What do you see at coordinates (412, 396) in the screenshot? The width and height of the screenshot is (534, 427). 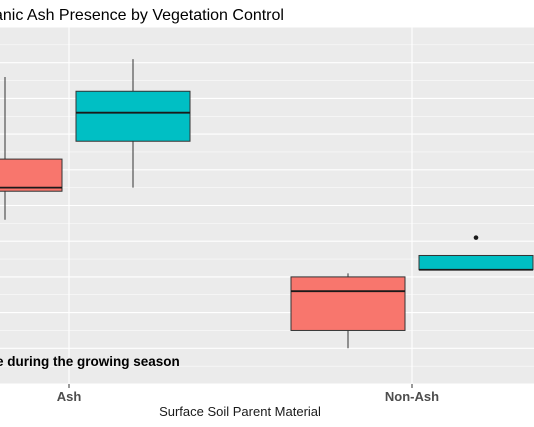 I see `x-tick-label: Non-Ash` at bounding box center [412, 396].